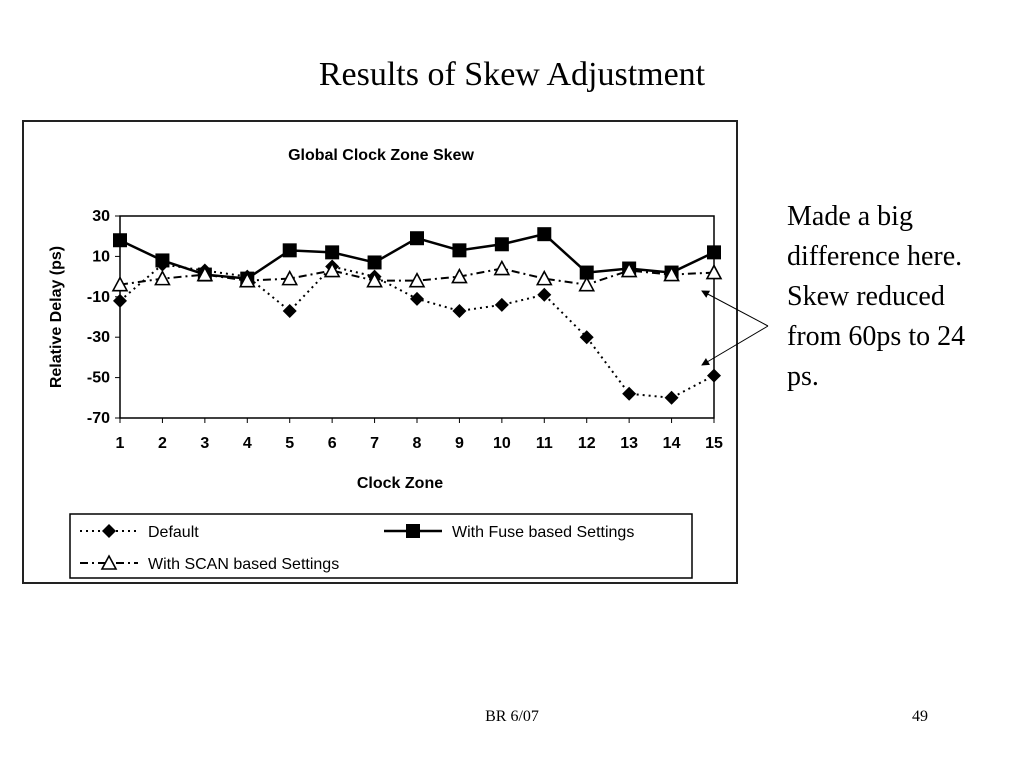 Image resolution: width=1024 pixels, height=768 pixels. I want to click on y-tick-label: -10, so click(98, 297).